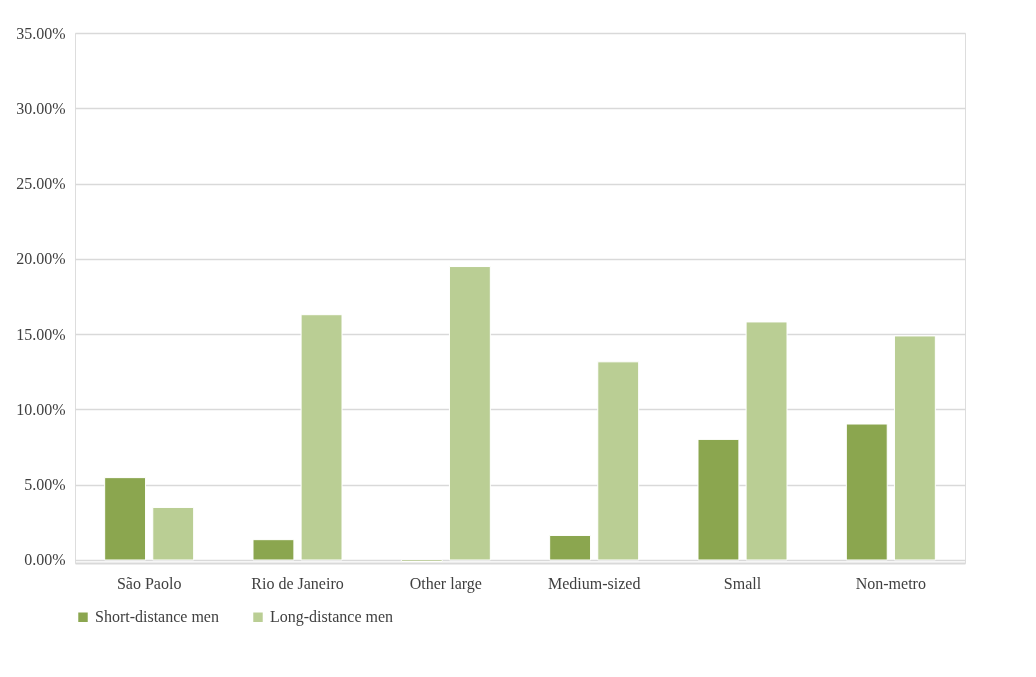  I want to click on x-tick-label: Medium-sized, so click(594, 583).